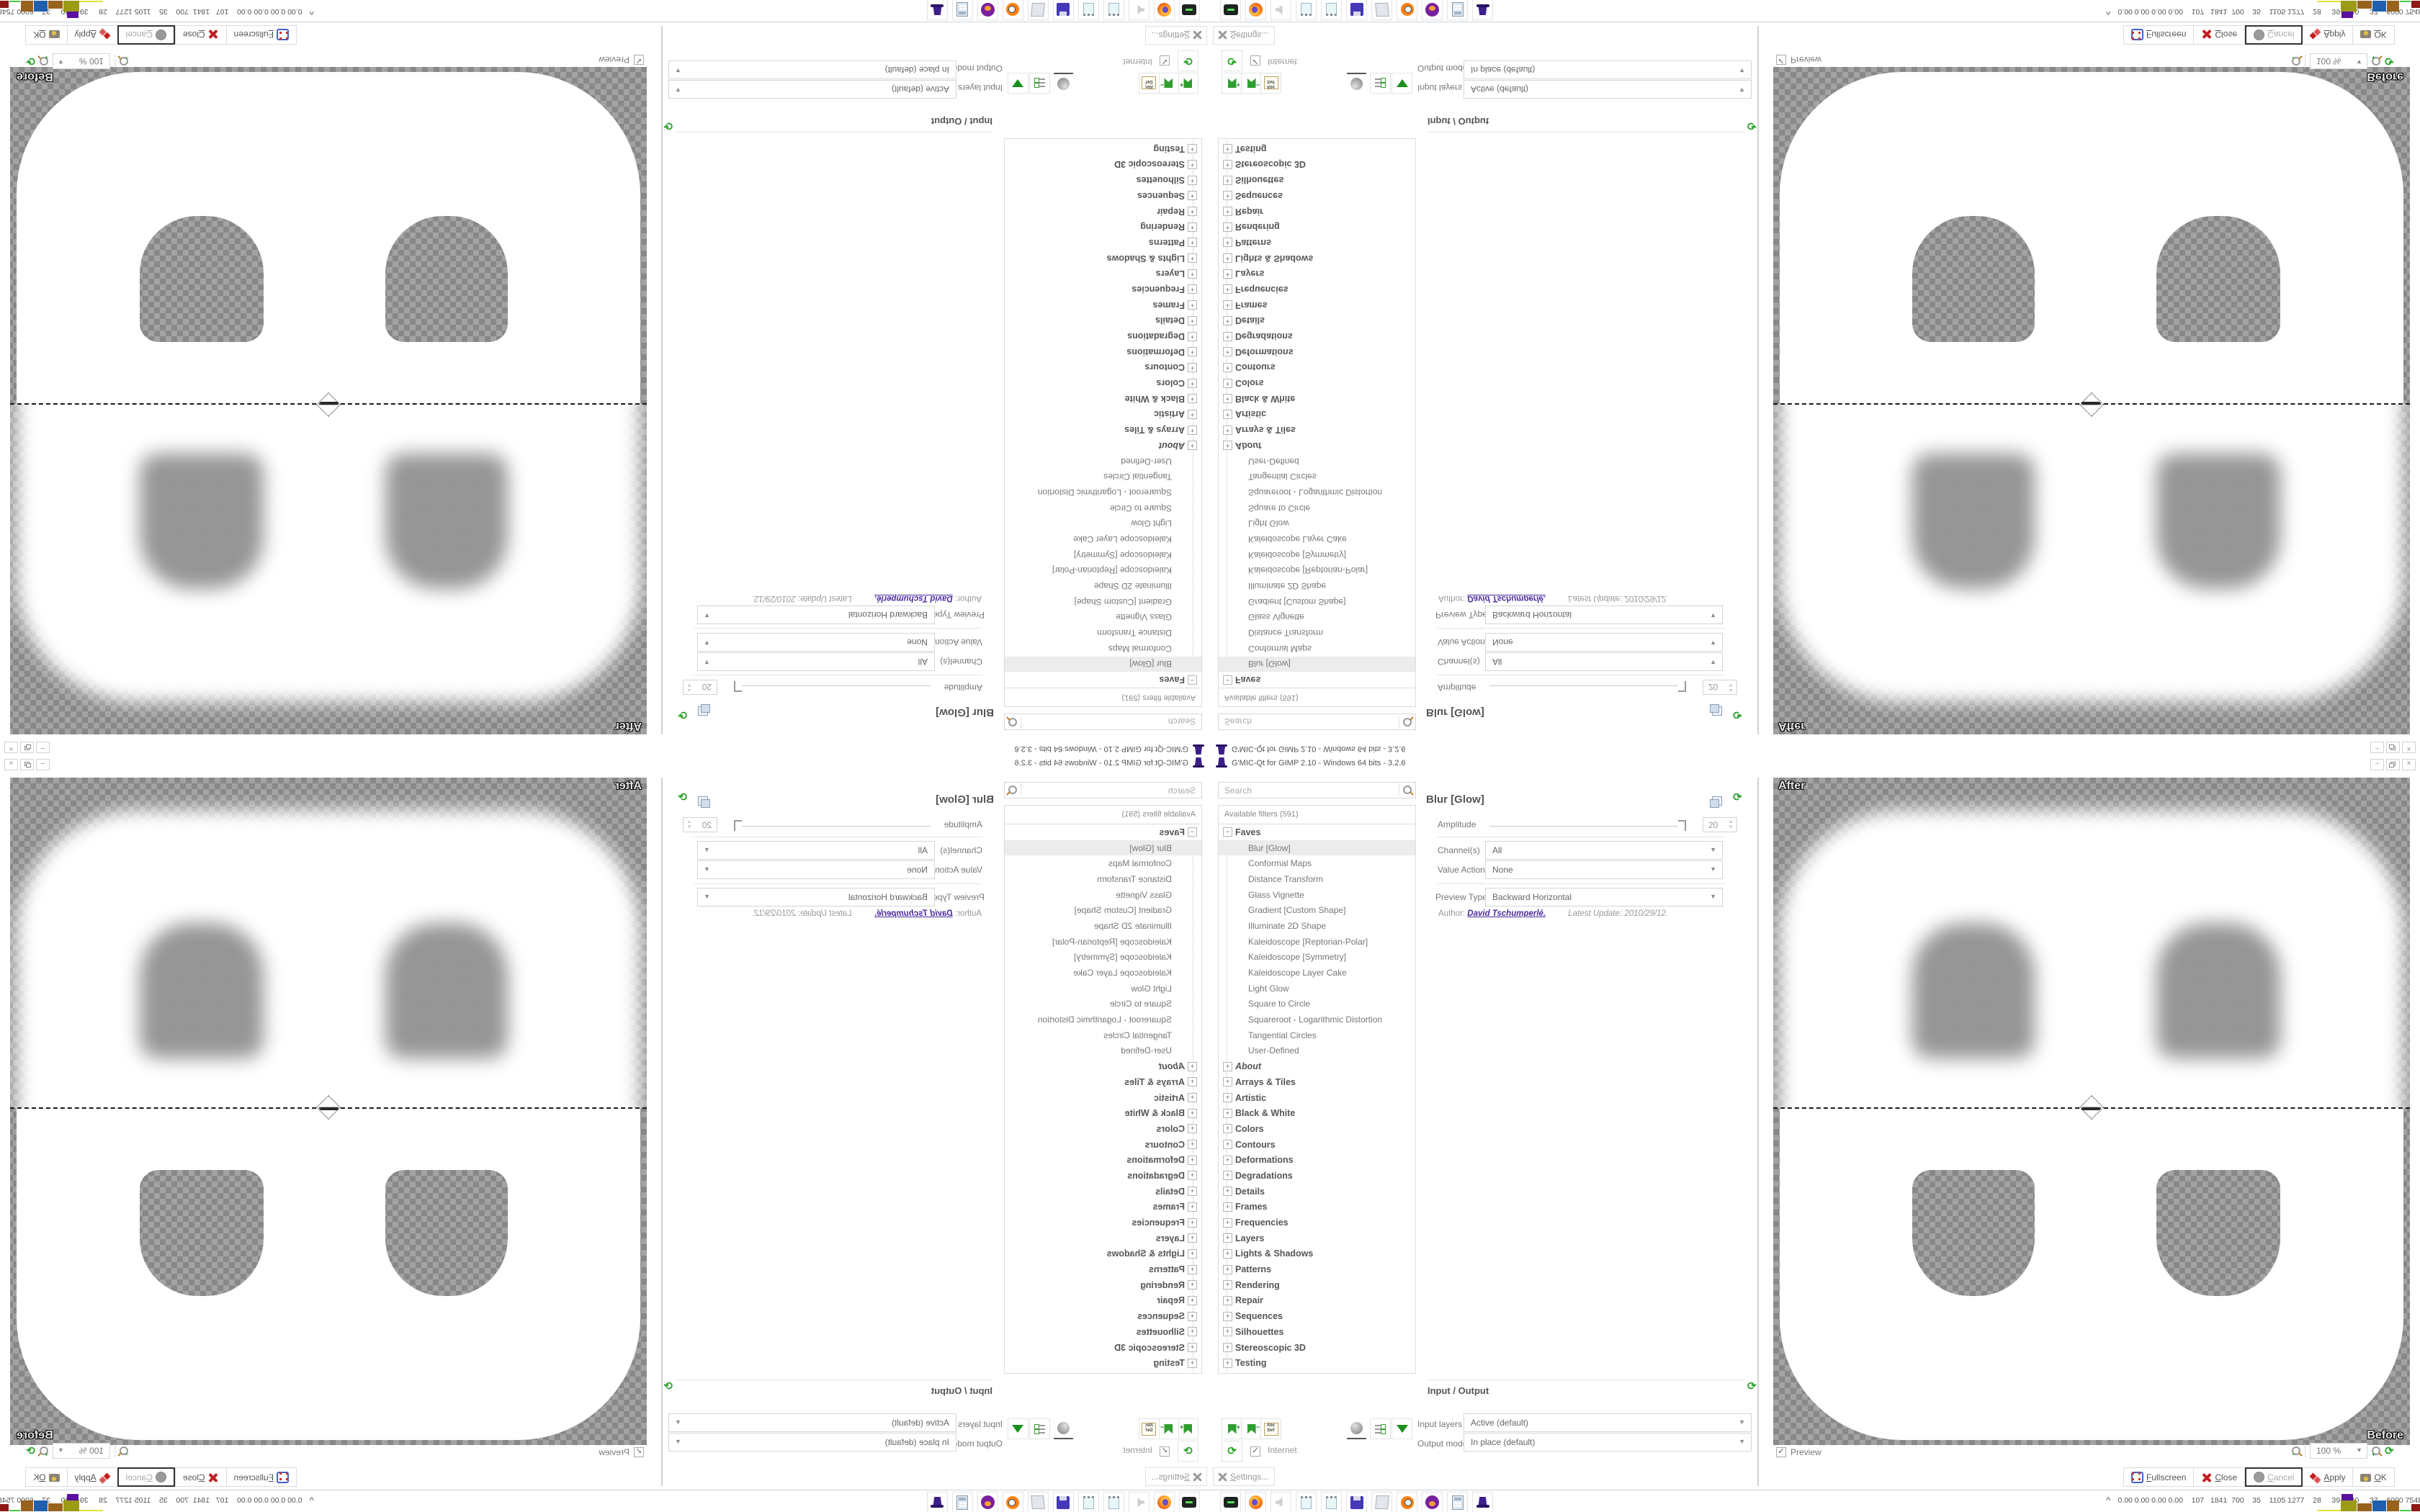 The width and height of the screenshot is (2420, 1512). What do you see at coordinates (2376, 1452) in the screenshot?
I see `zoom-in-icon: +` at bounding box center [2376, 1452].